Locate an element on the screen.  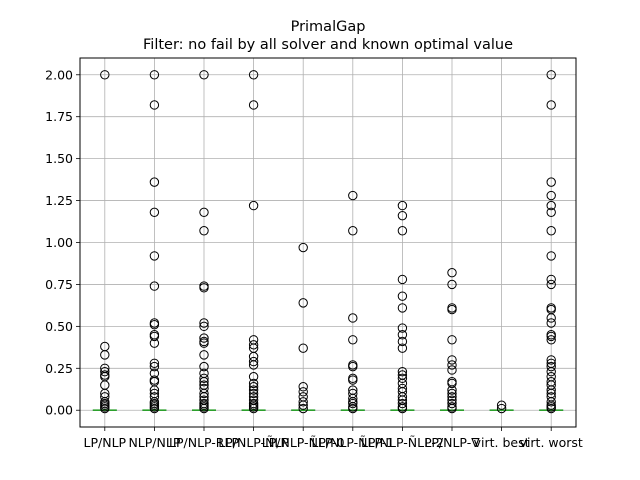
y-tick-label: 1.00 is located at coordinates (59, 242).